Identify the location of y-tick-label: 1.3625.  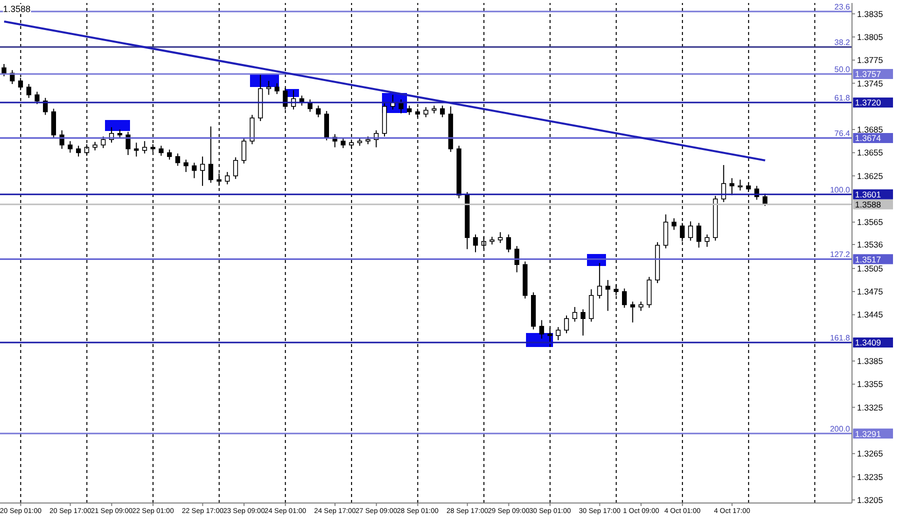
(870, 175).